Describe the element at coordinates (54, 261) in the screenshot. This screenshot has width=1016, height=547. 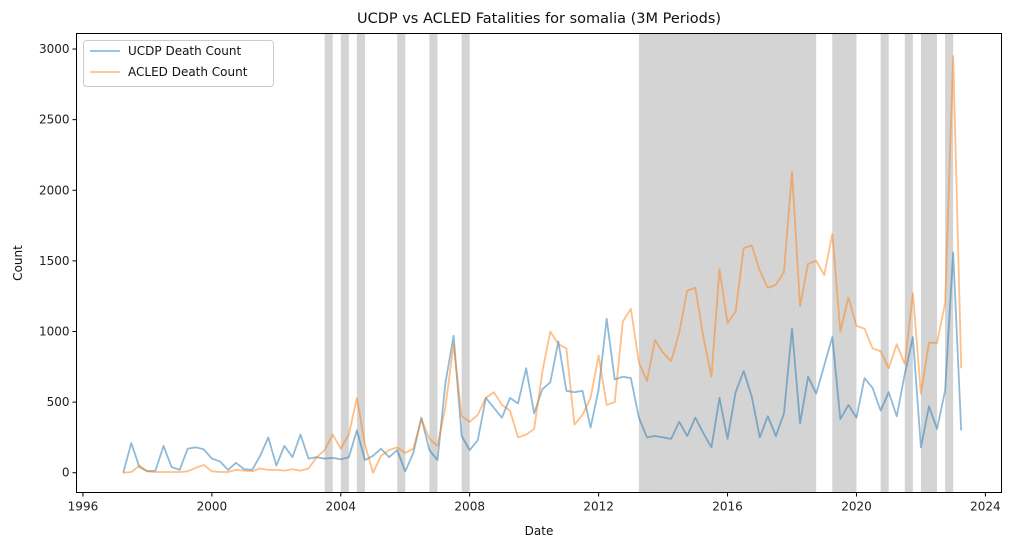
I see `y-tick-label-1500: 1500` at that location.